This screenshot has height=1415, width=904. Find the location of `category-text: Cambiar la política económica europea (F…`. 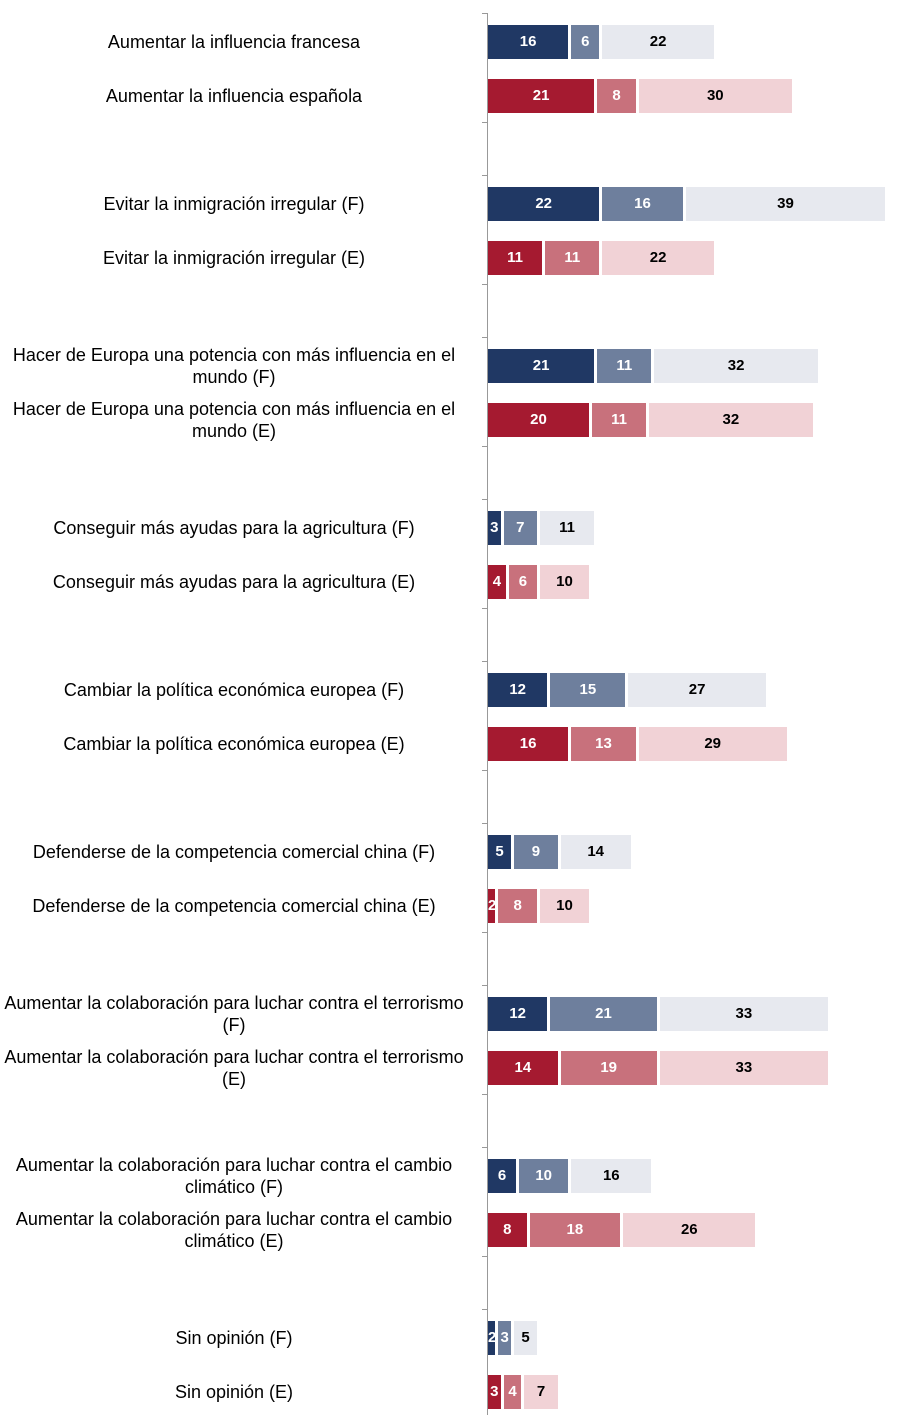

category-text: Cambiar la política económica europea (F… is located at coordinates (234, 690).